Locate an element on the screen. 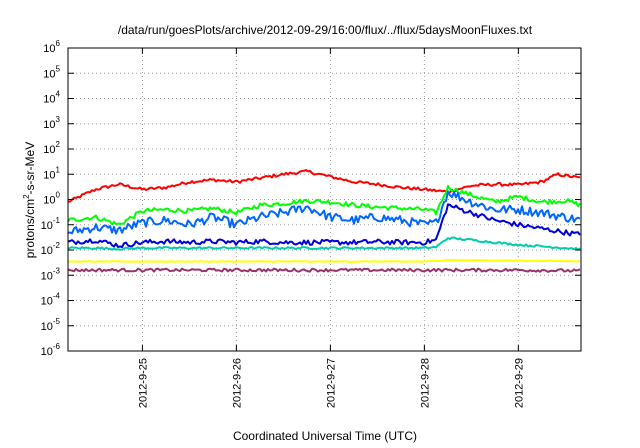  y-tick-label: 10⁻⁴ is located at coordinates (51, 300).